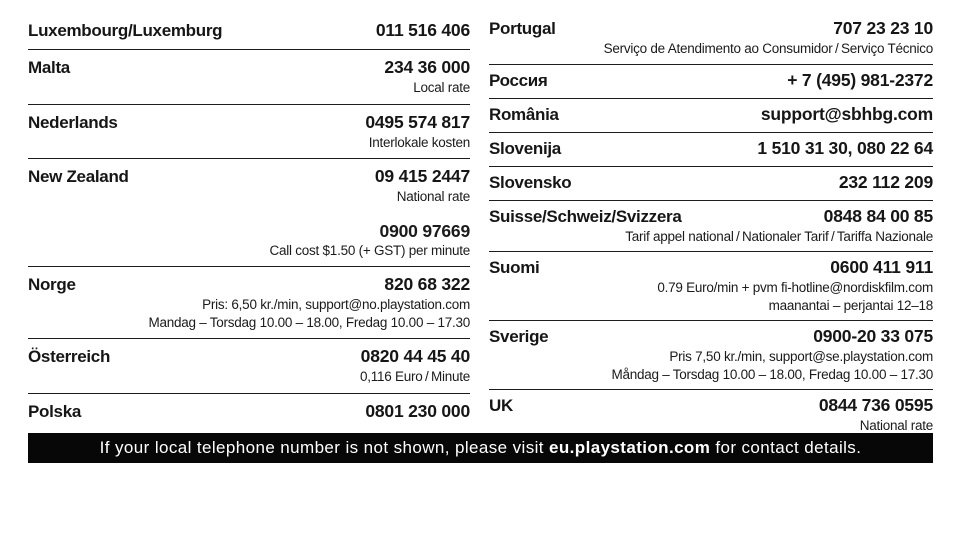 The width and height of the screenshot is (960, 544). What do you see at coordinates (519, 336) in the screenshot?
I see `country-name: Sverige` at bounding box center [519, 336].